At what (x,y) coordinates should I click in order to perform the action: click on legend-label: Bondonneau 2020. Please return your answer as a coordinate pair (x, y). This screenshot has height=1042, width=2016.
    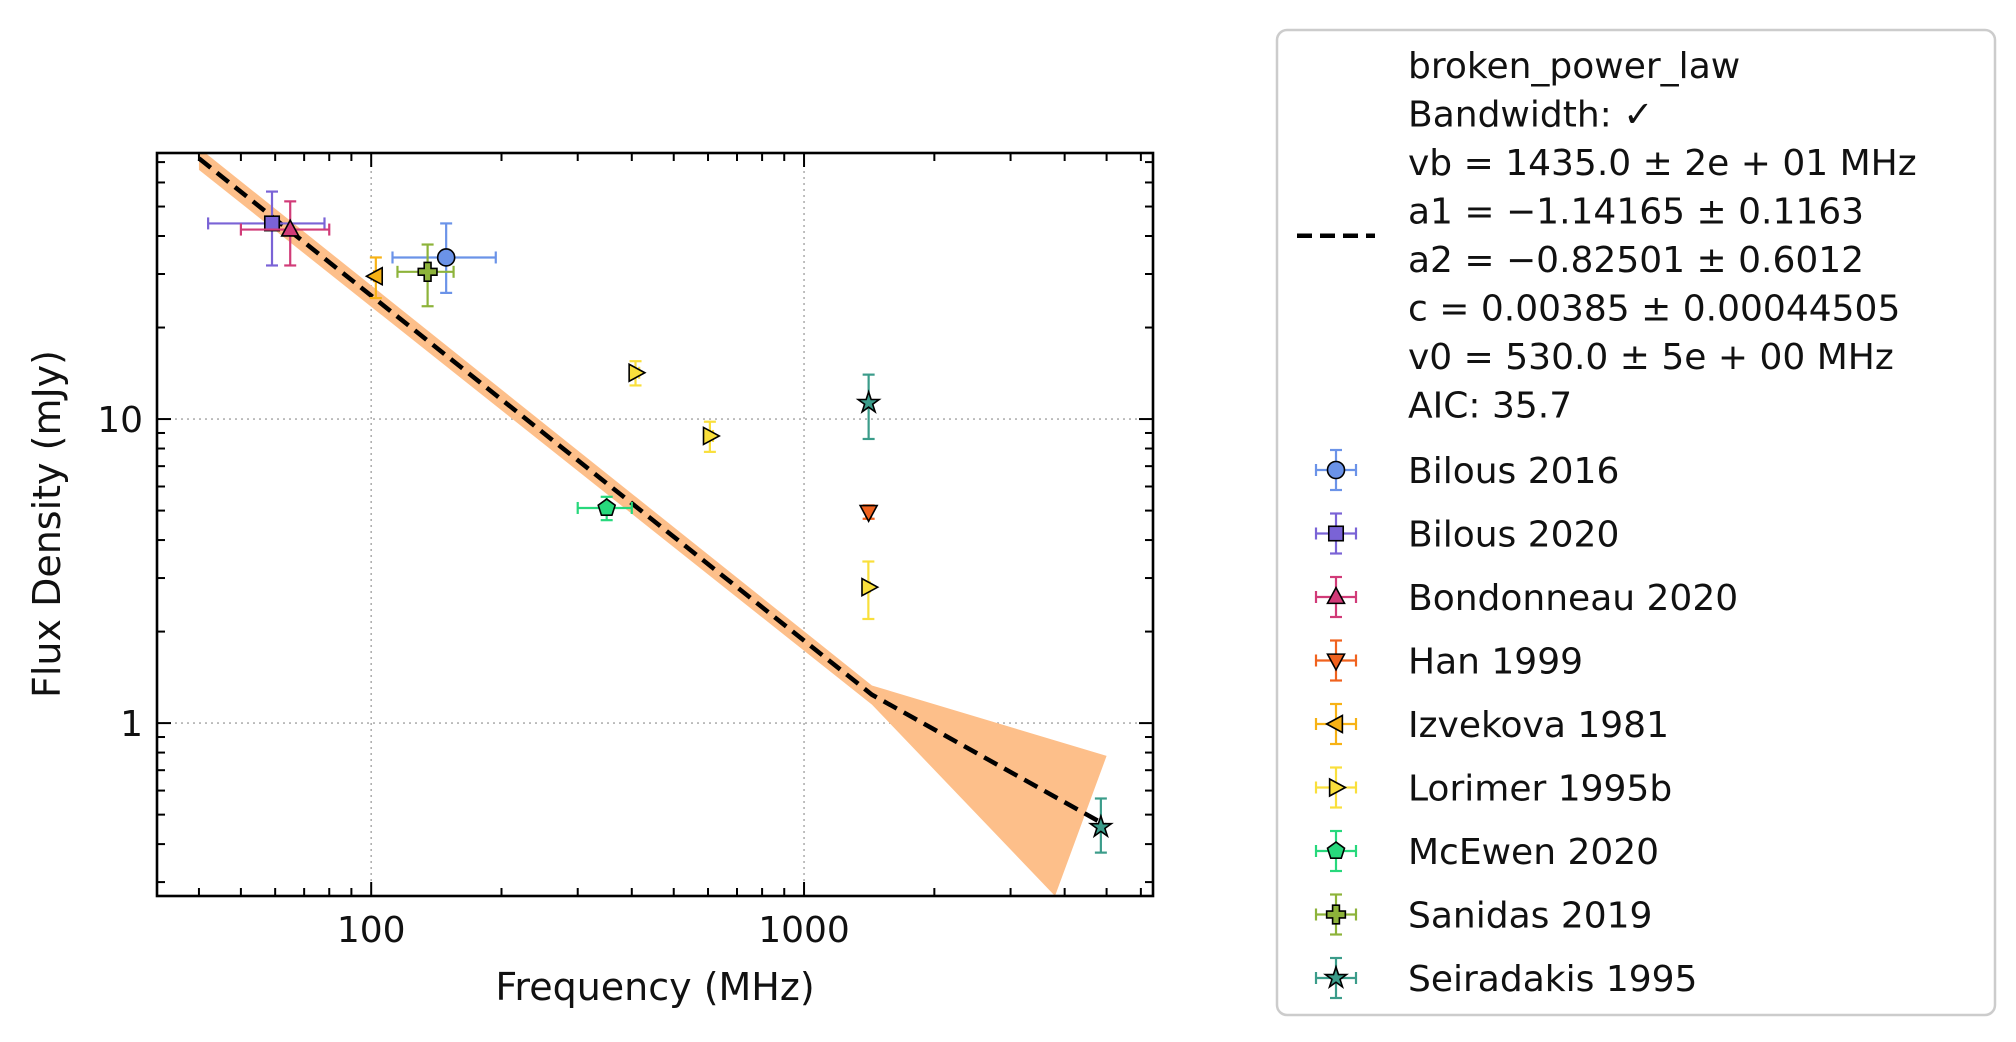
    Looking at the image, I should click on (1573, 598).